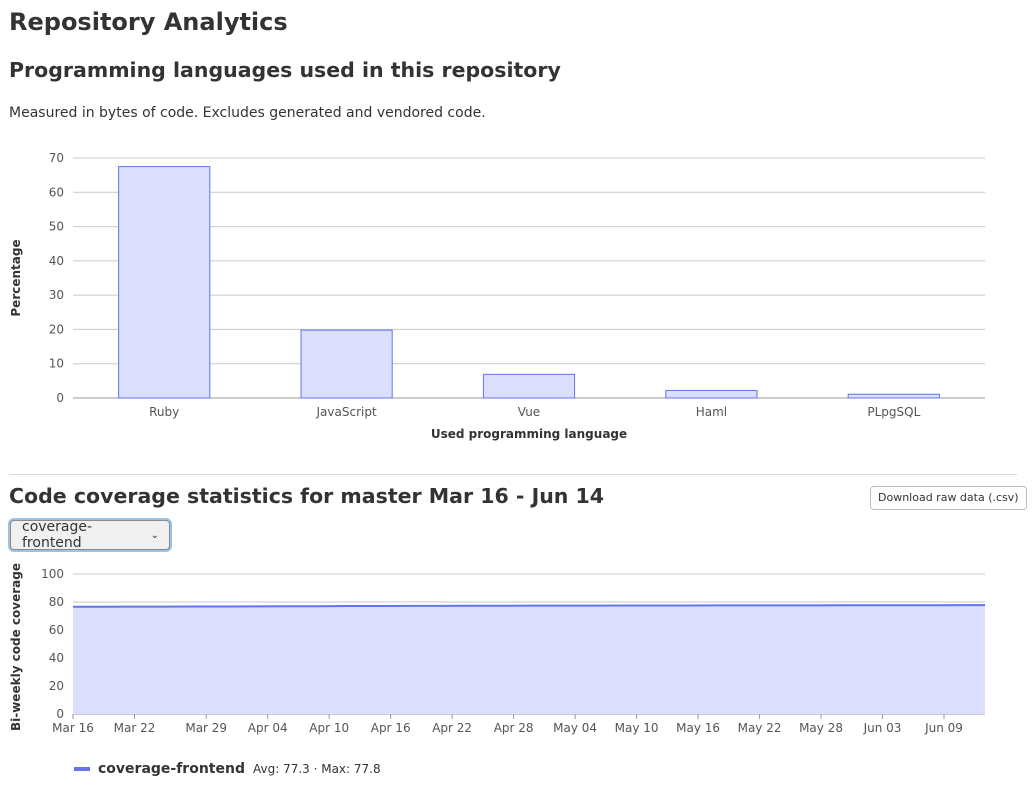  What do you see at coordinates (82, 769) in the screenshot?
I see `legend-swatch` at bounding box center [82, 769].